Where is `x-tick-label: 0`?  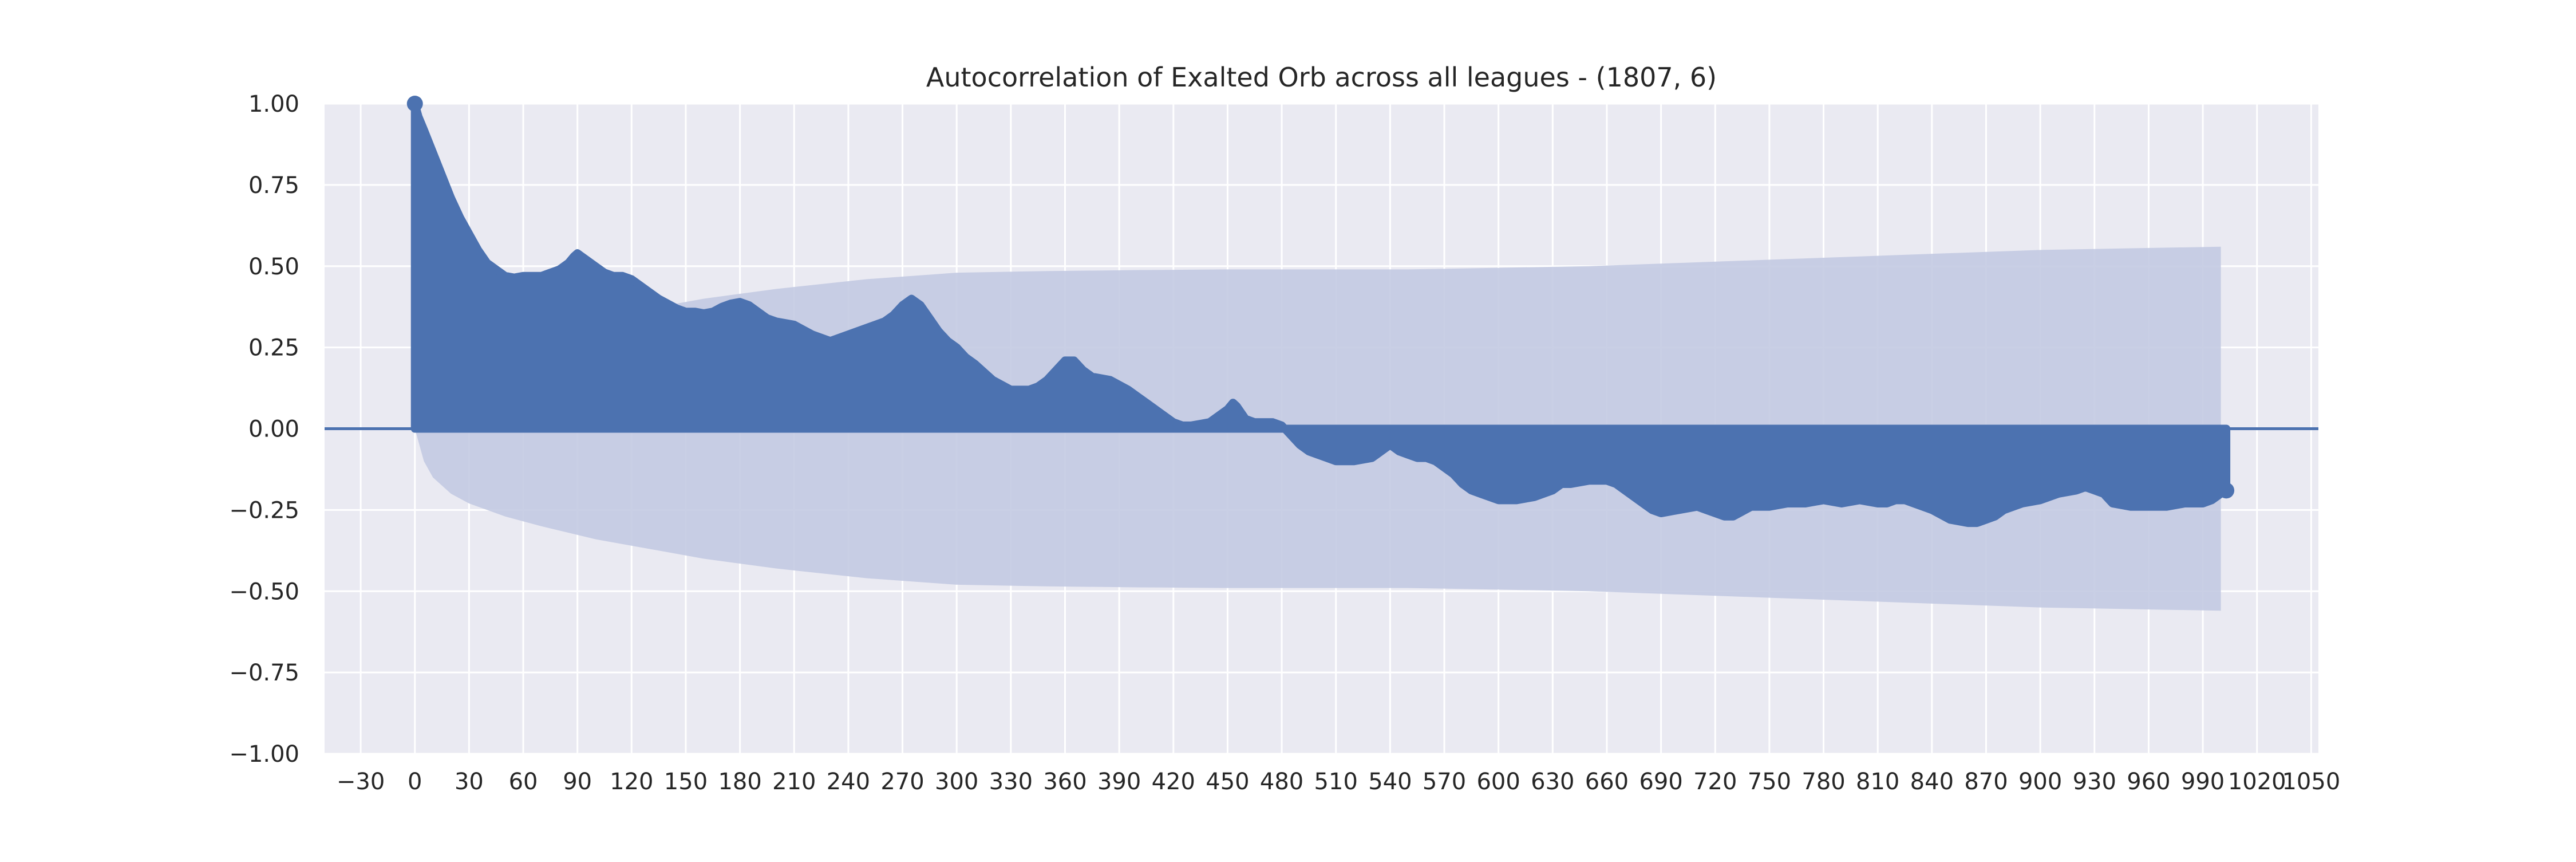
x-tick-label: 0 is located at coordinates (415, 782).